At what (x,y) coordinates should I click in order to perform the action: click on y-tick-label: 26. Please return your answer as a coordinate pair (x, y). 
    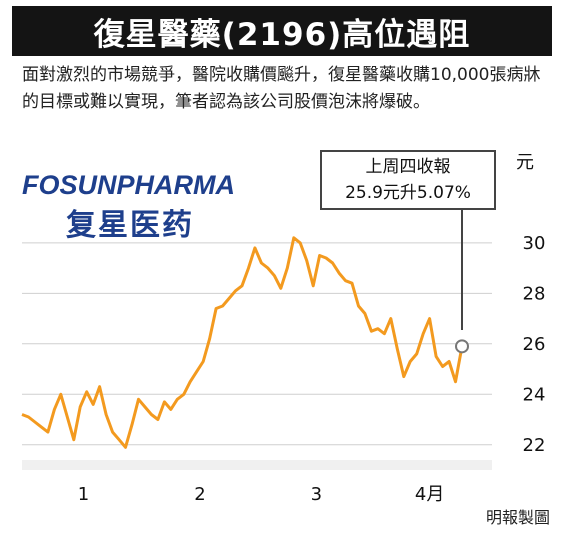
    Looking at the image, I should click on (534, 344).